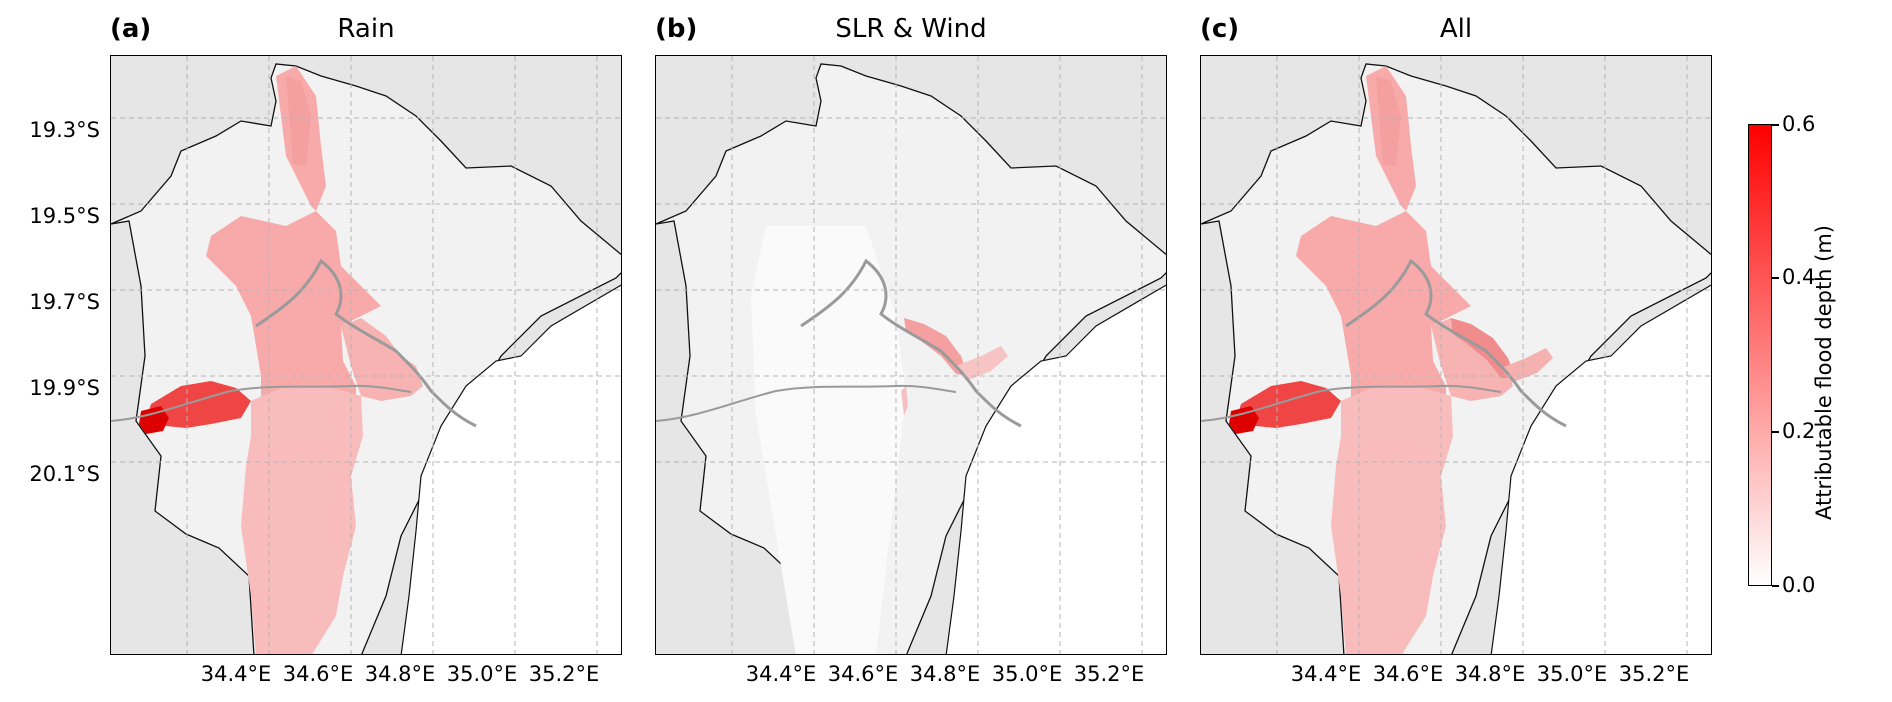 Image resolution: width=1892 pixels, height=702 pixels. What do you see at coordinates (64, 130) in the screenshot?
I see `lat-tick: 19.3°S` at bounding box center [64, 130].